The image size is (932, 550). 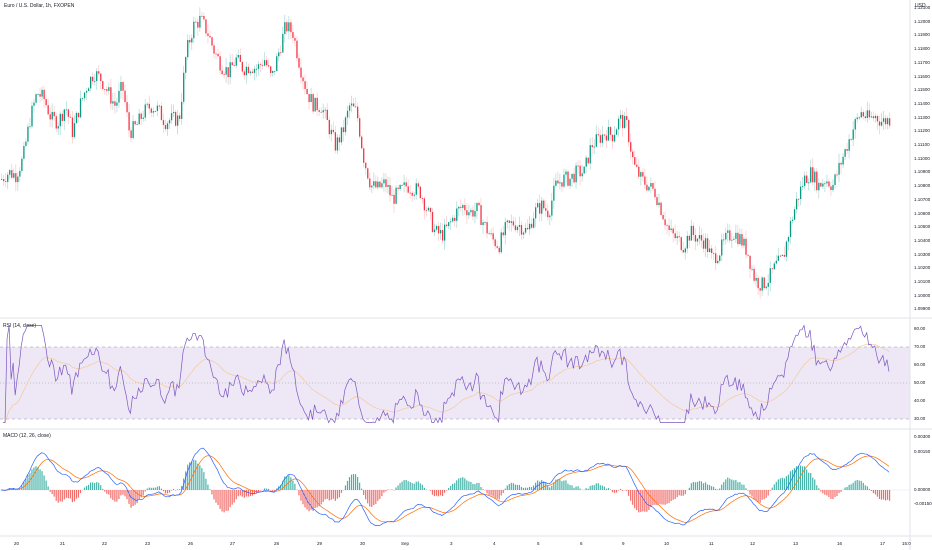 I want to click on macd-pane, so click(x=455, y=486).